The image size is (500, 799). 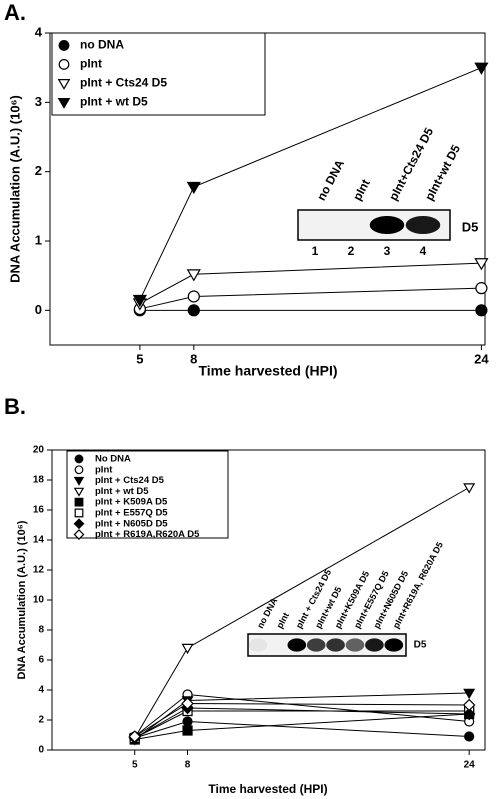 I want to click on y-tick-label: 18, so click(x=39, y=480).